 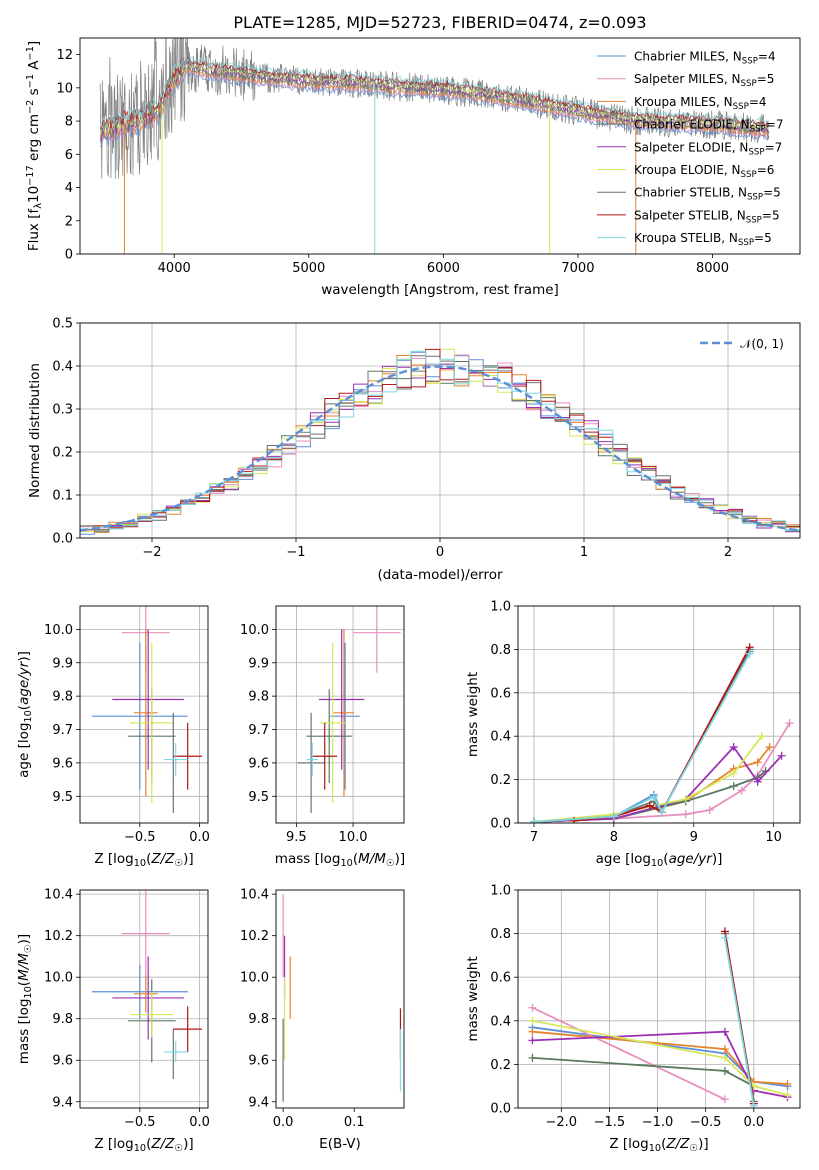 What do you see at coordinates (614, 837) in the screenshot?
I see `x-tick-label: 8` at bounding box center [614, 837].